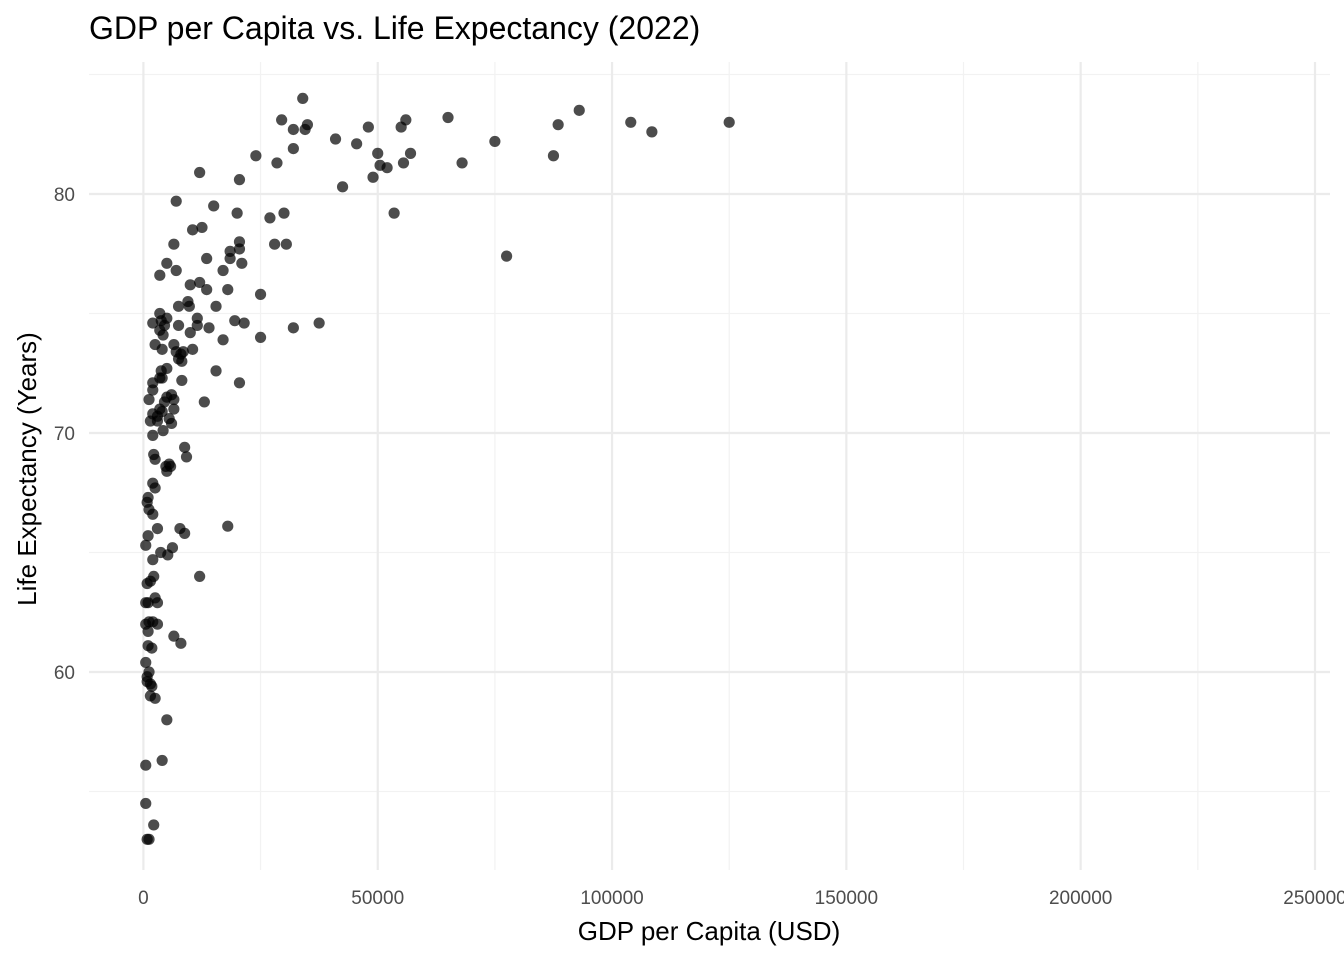 This screenshot has width=1344, height=960. Describe the element at coordinates (846, 898) in the screenshot. I see `x-tick-label: 150000` at that location.